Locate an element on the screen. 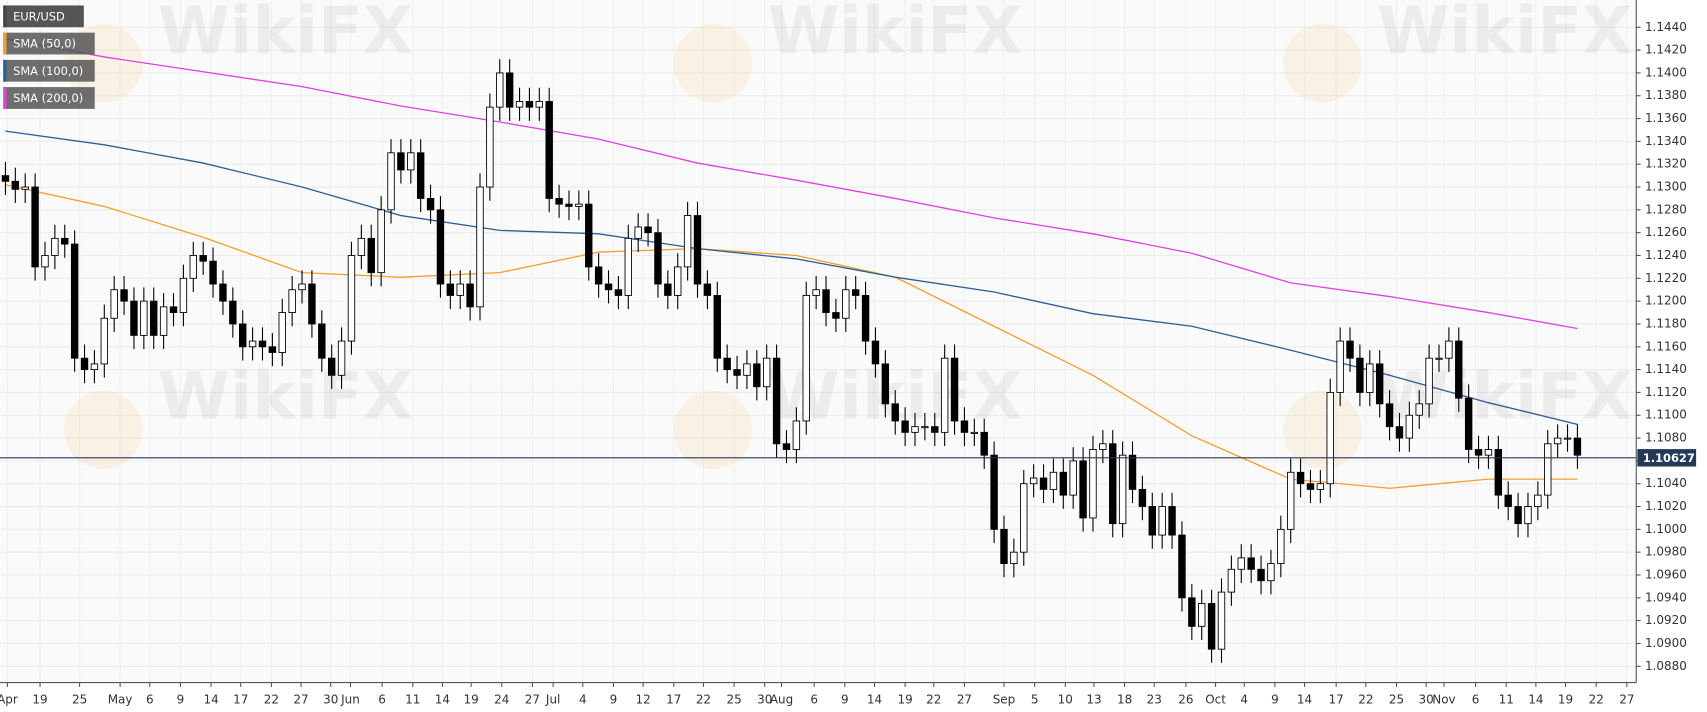 Image resolution: width=1707 pixels, height=712 pixels. x-tick-label: 26 is located at coordinates (1185, 700).